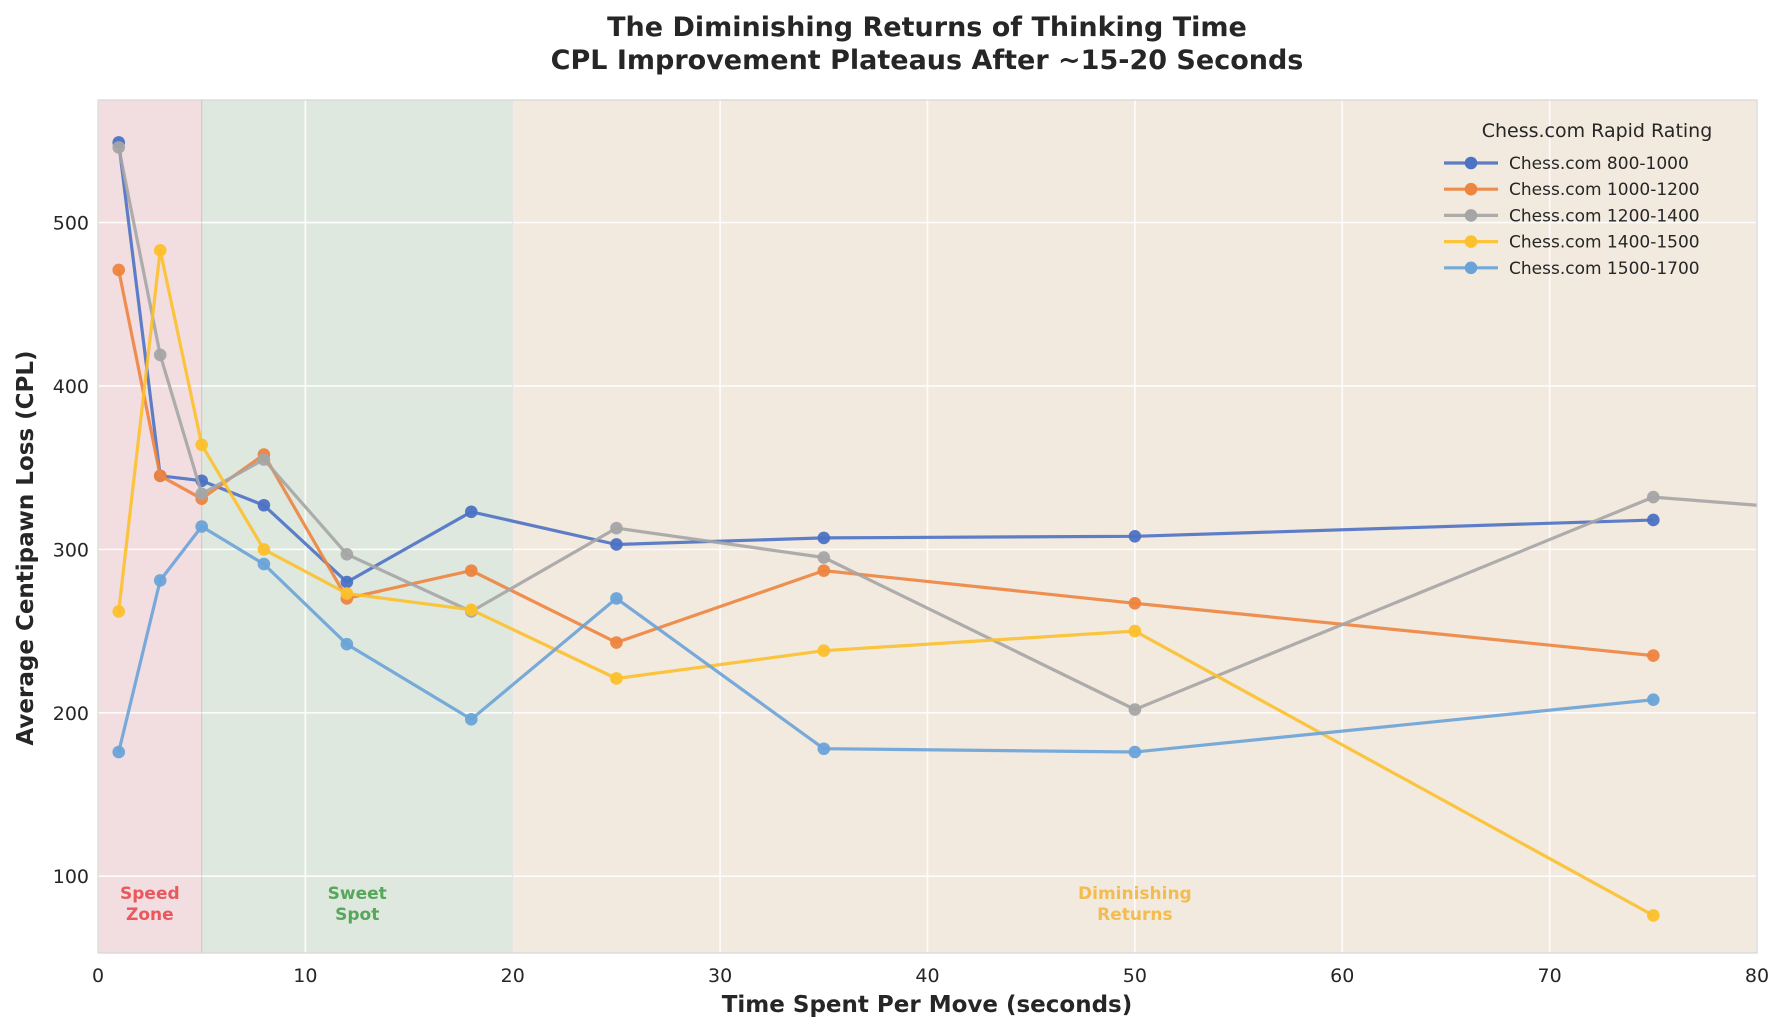 The width and height of the screenshot is (1777, 1026). What do you see at coordinates (71, 550) in the screenshot?
I see `y-tick-label: 300` at bounding box center [71, 550].